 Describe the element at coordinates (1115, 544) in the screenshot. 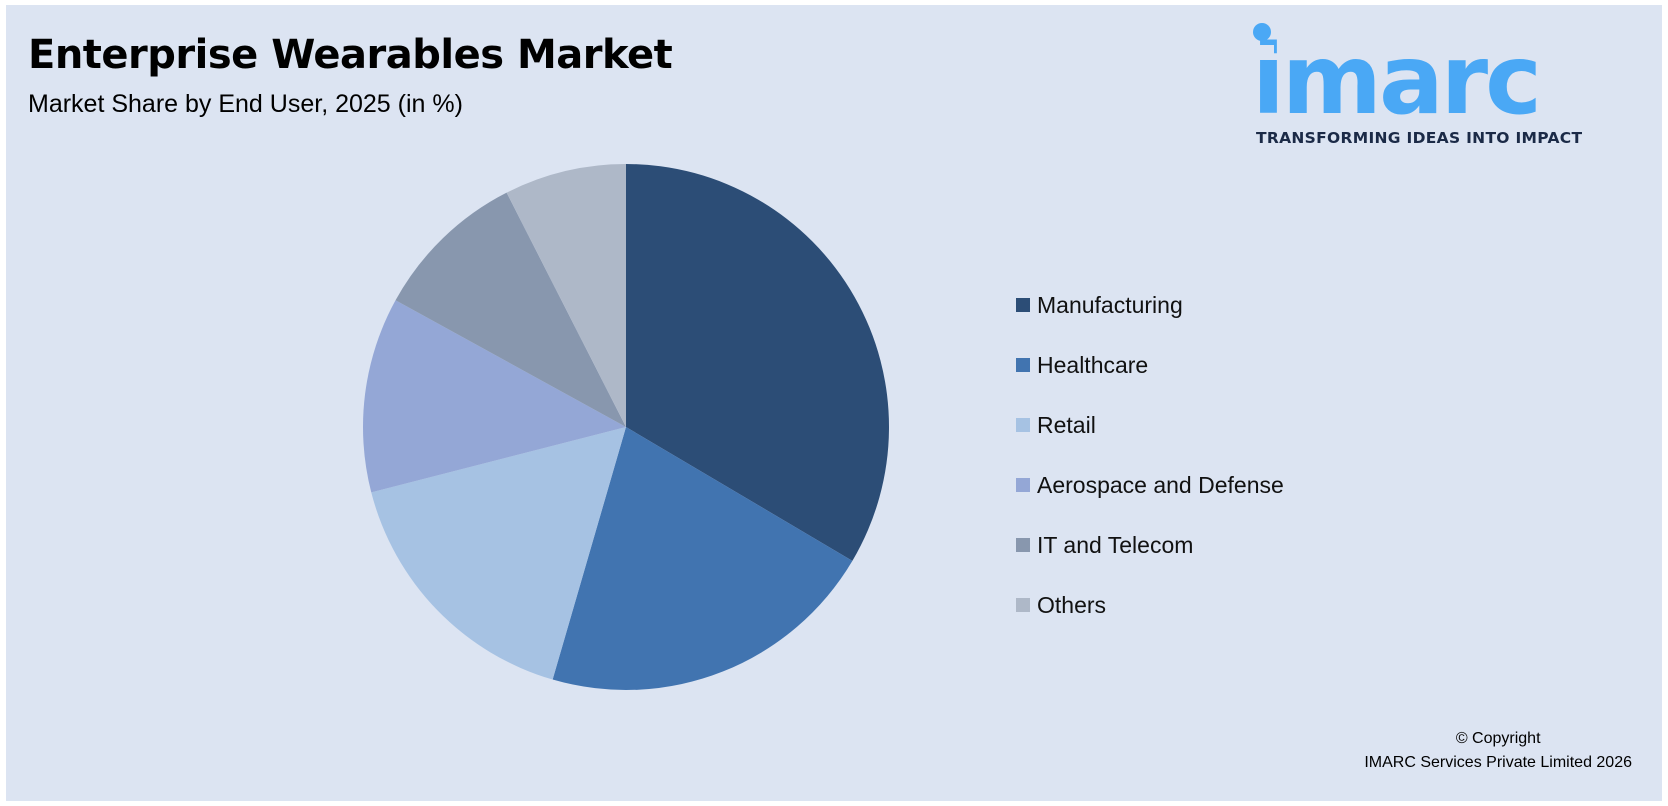

I see `legend-label: IT and Telecom` at that location.